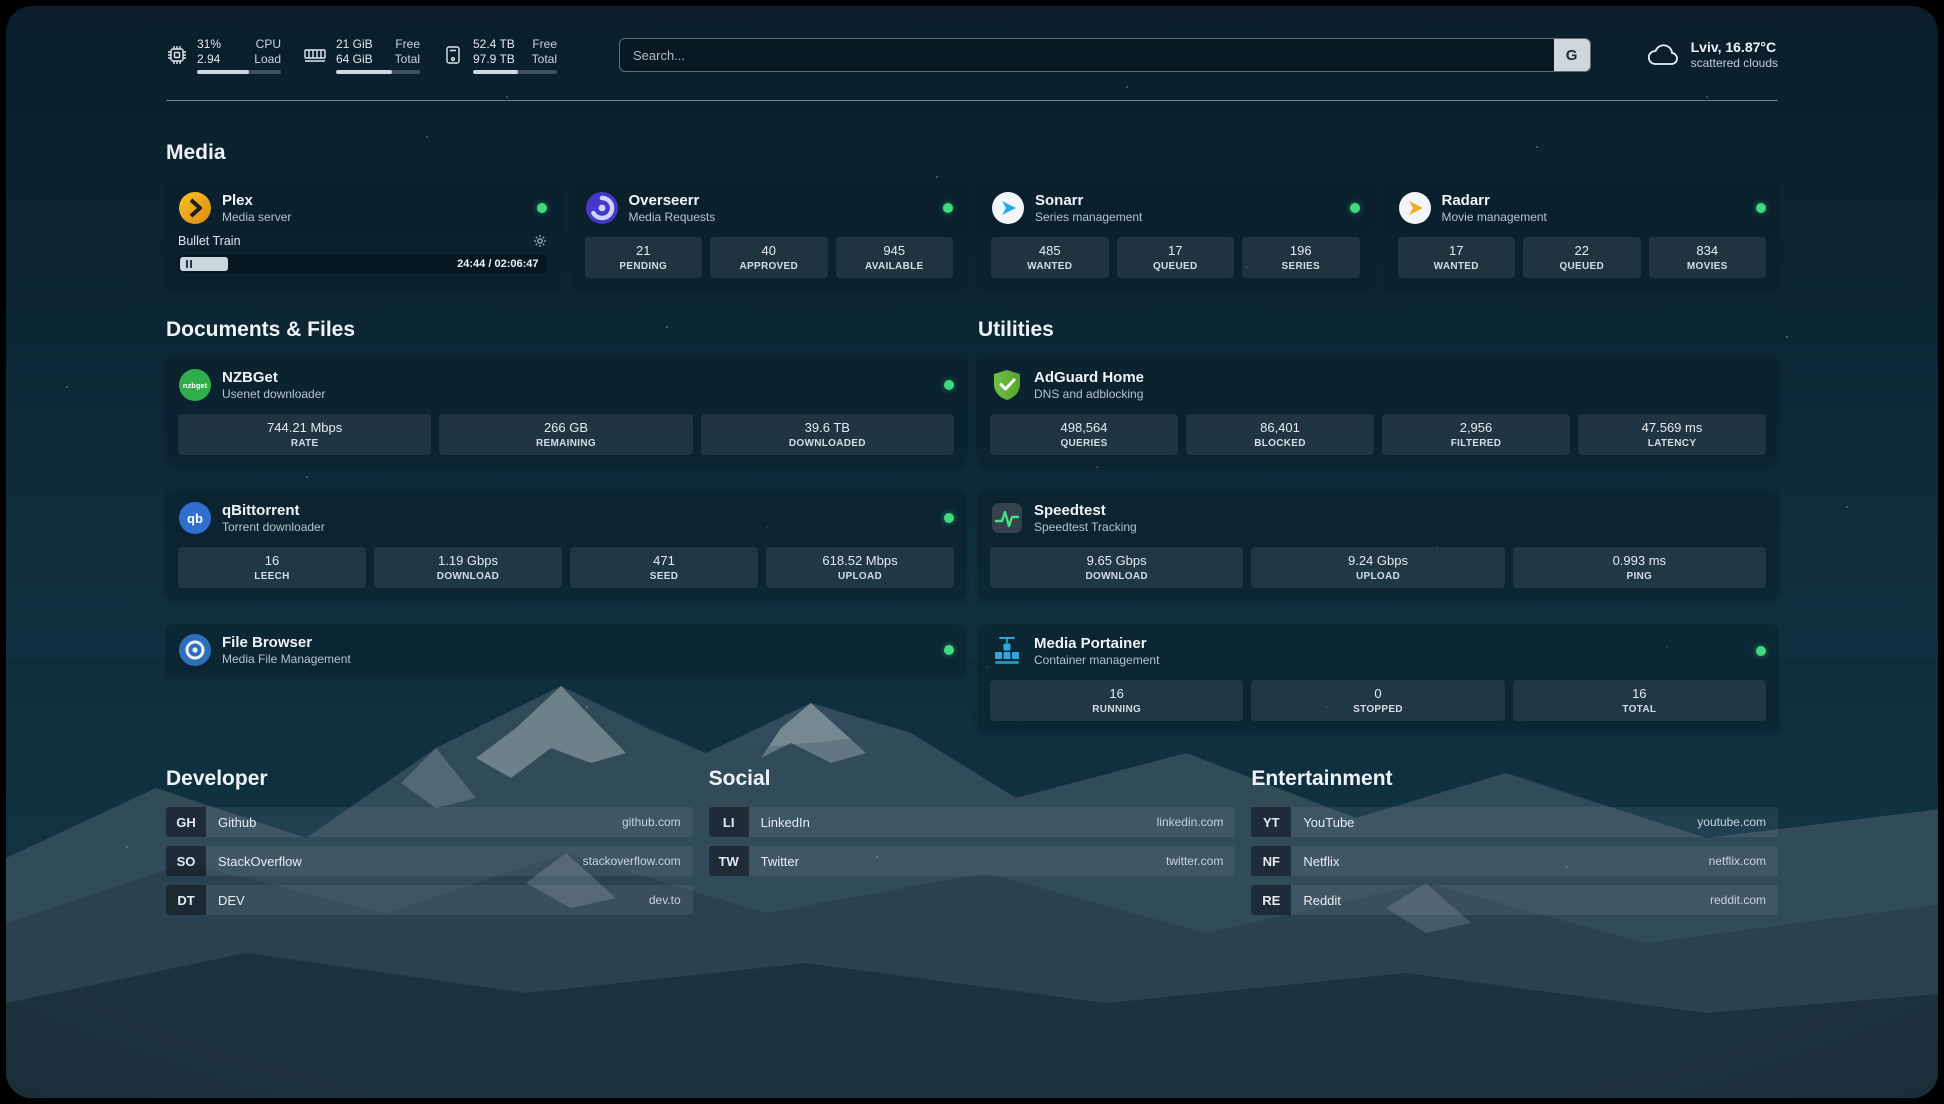  I want to click on service-subtitle: Media File Management, so click(286, 658).